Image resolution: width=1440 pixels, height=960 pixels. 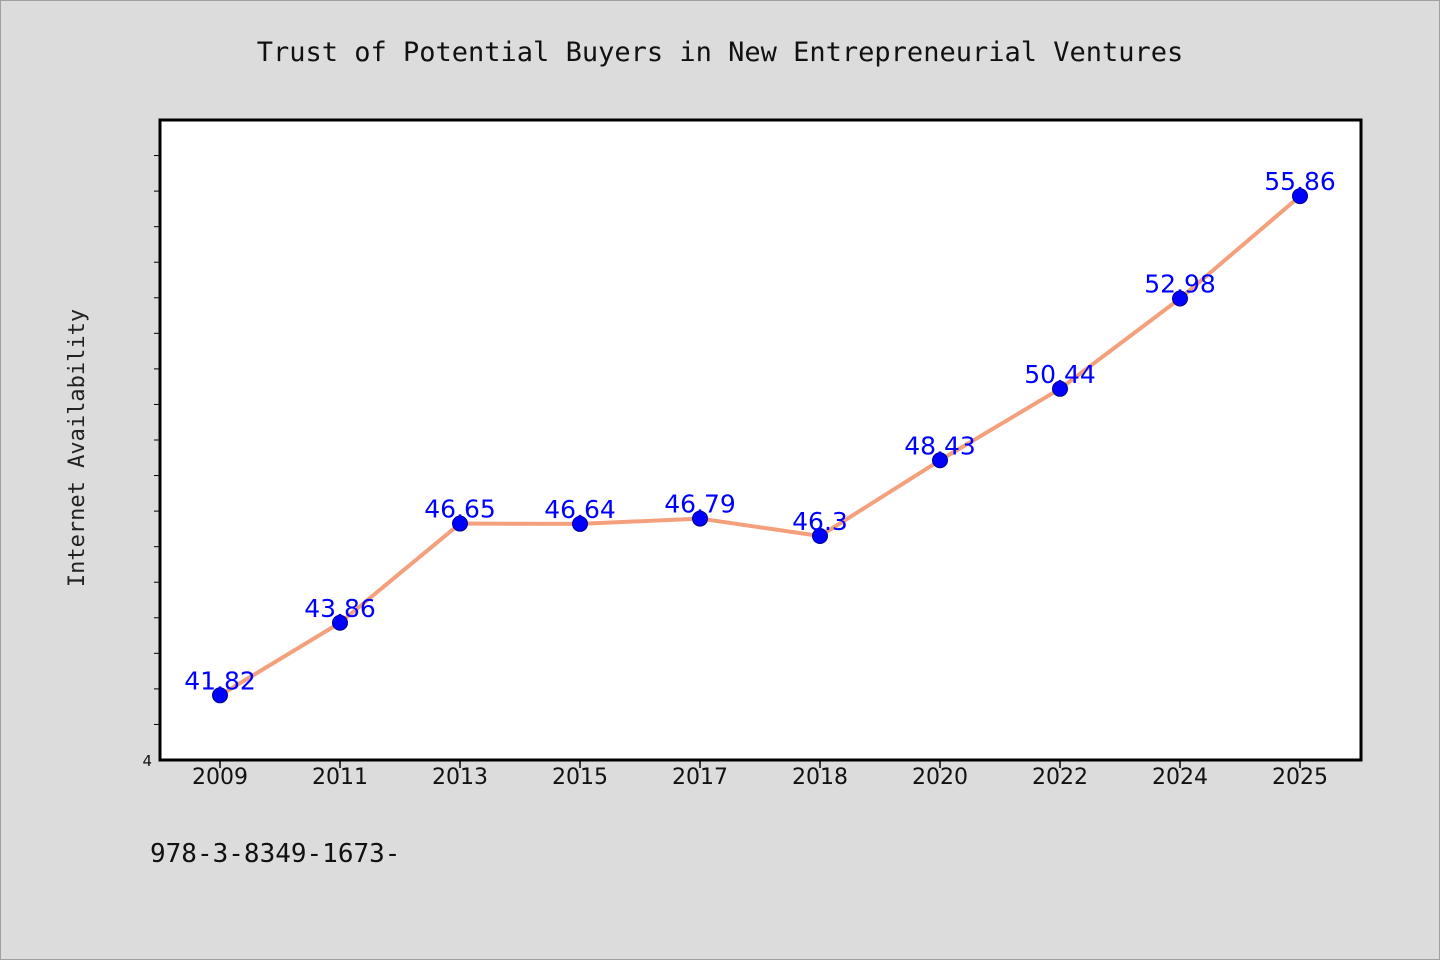 What do you see at coordinates (820, 521) in the screenshot?
I see `data-label: 46.3` at bounding box center [820, 521].